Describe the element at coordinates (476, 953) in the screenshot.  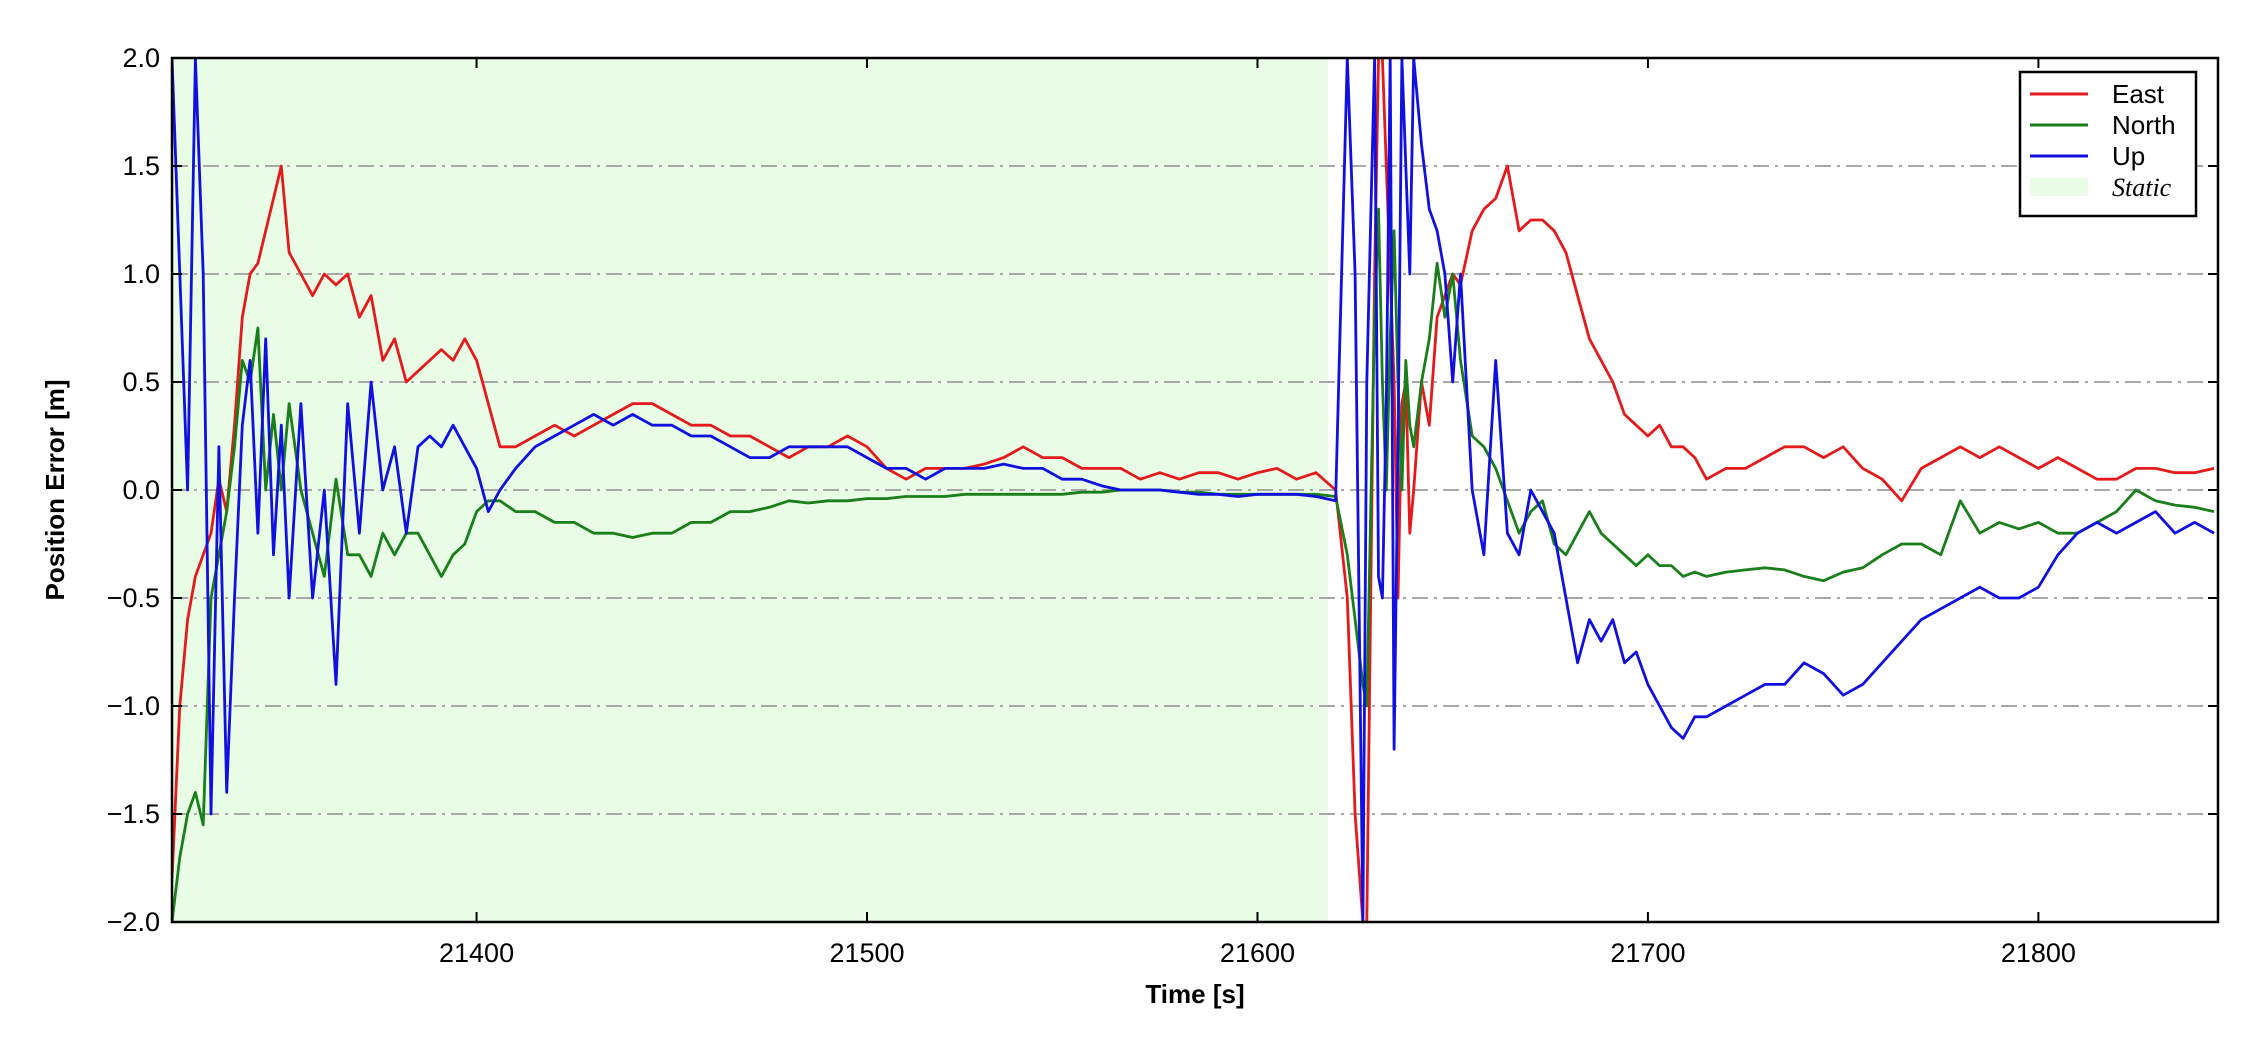
I see `x-tick-label-0: 21400` at that location.